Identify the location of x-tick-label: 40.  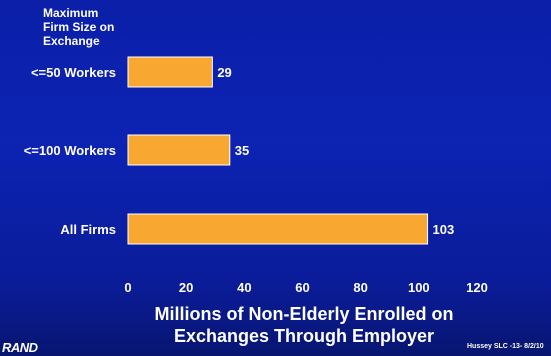
(244, 287).